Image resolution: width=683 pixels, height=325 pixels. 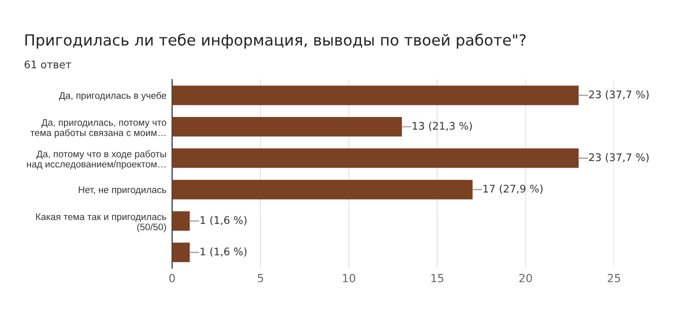 I want to click on y-tick-label: Да, пригодилась в учебе, so click(x=112, y=96).